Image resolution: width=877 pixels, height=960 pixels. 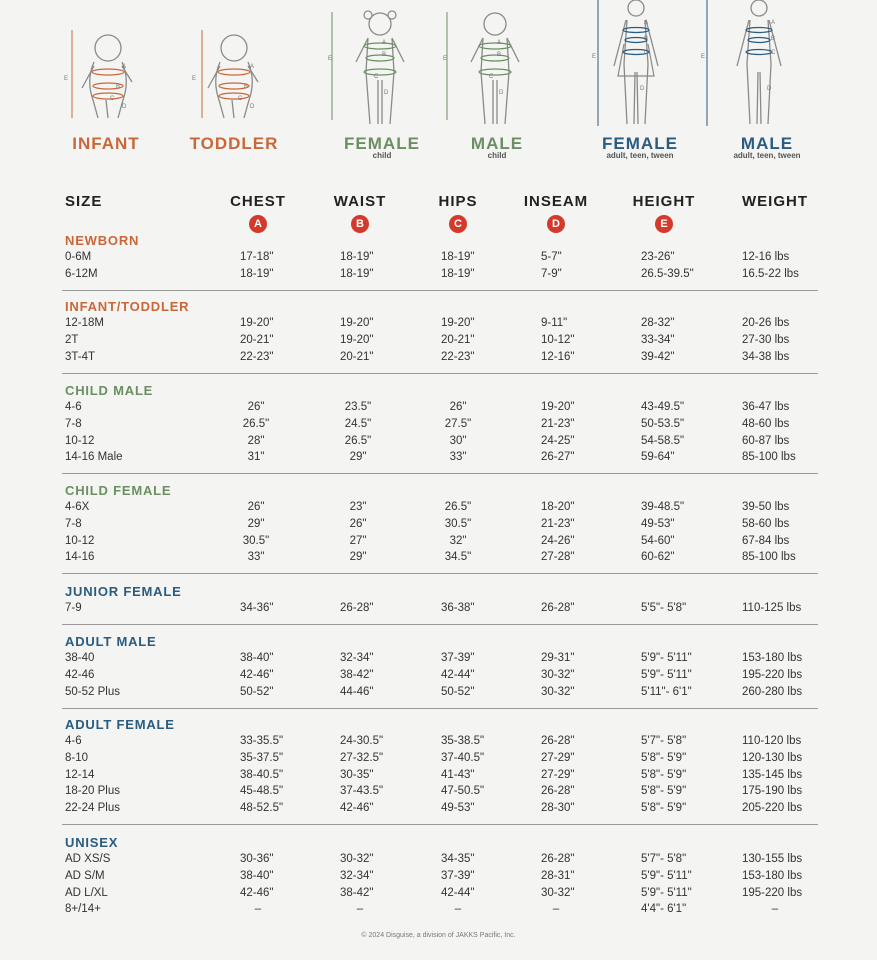 I want to click on table-cell: 28-32", so click(x=658, y=323).